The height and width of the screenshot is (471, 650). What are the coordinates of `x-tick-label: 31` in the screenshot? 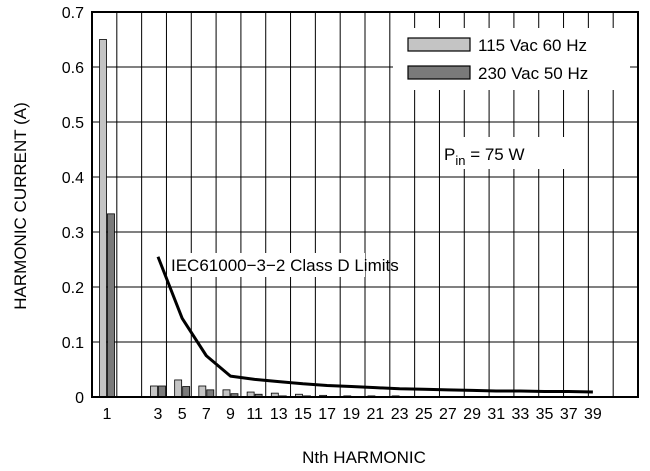 It's located at (496, 414).